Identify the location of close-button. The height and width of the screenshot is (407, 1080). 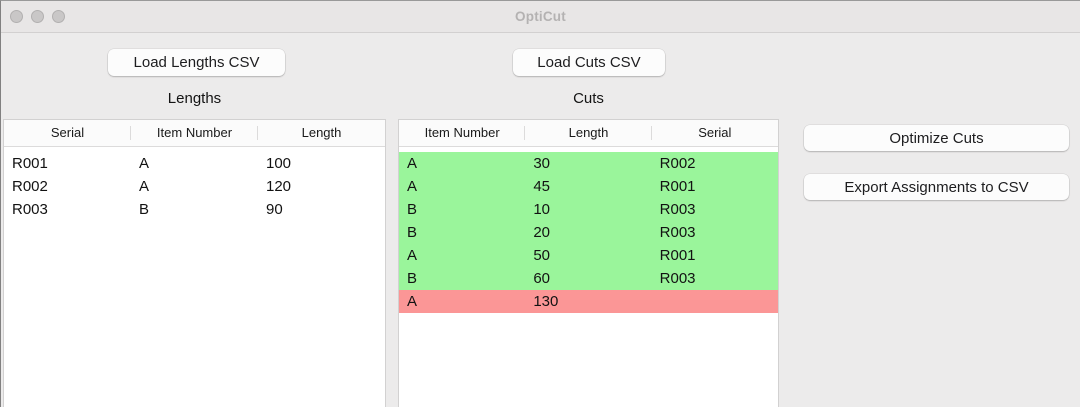
(16, 16).